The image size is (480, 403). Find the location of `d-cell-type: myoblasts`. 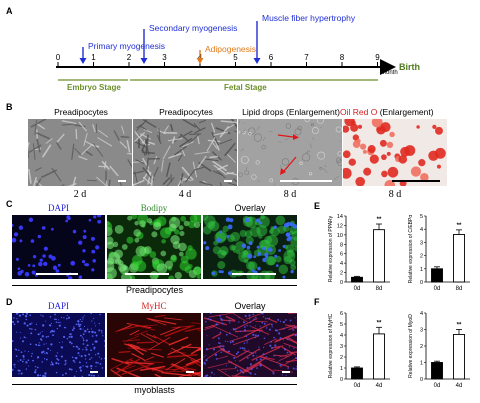

d-cell-type: myoblasts is located at coordinates (154, 390).